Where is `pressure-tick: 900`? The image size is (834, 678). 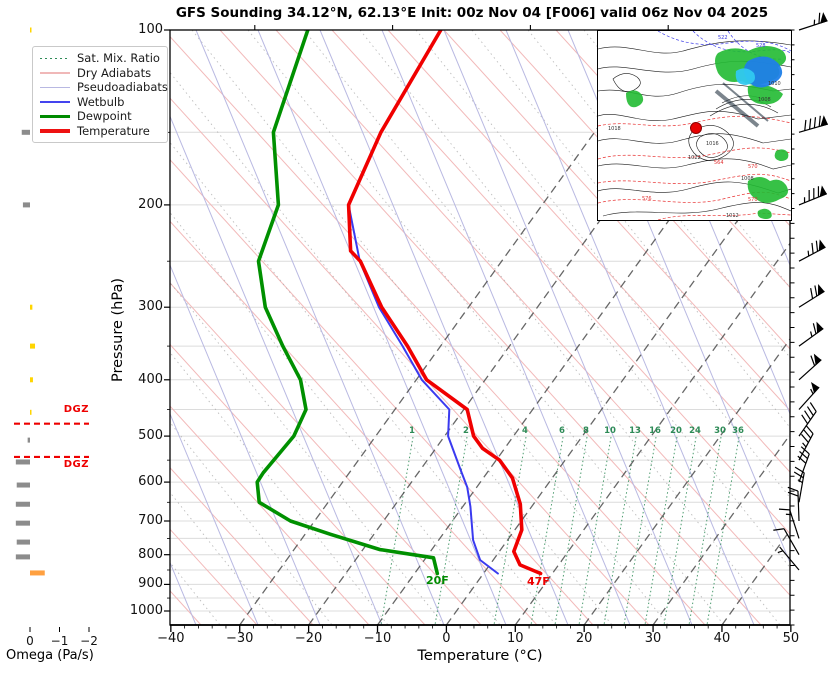
pressure-tick: 900 is located at coordinates (150, 584).